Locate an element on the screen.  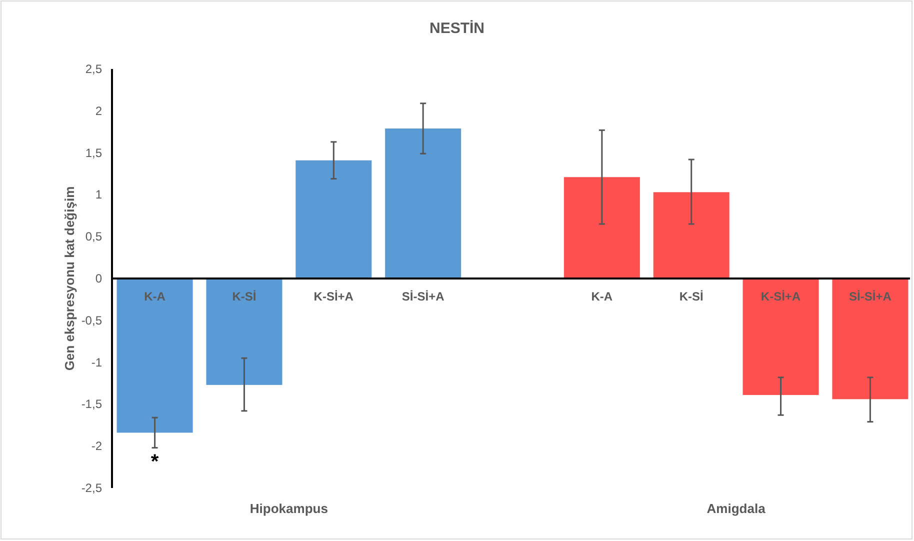
y-tick-label: -1 is located at coordinates (96, 362).